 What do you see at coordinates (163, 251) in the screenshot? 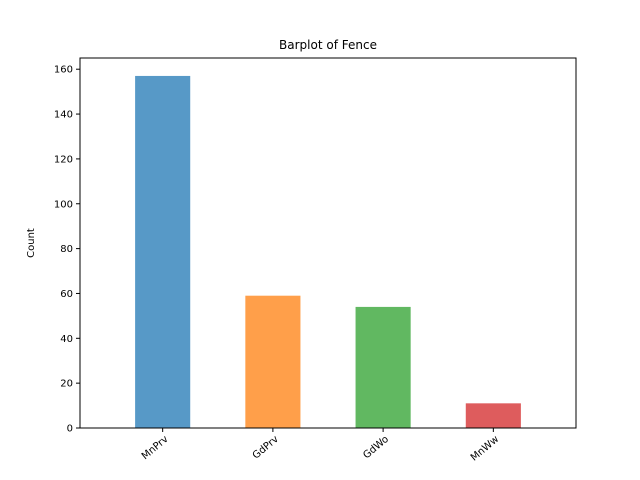
I see `bar-mnprv` at bounding box center [163, 251].